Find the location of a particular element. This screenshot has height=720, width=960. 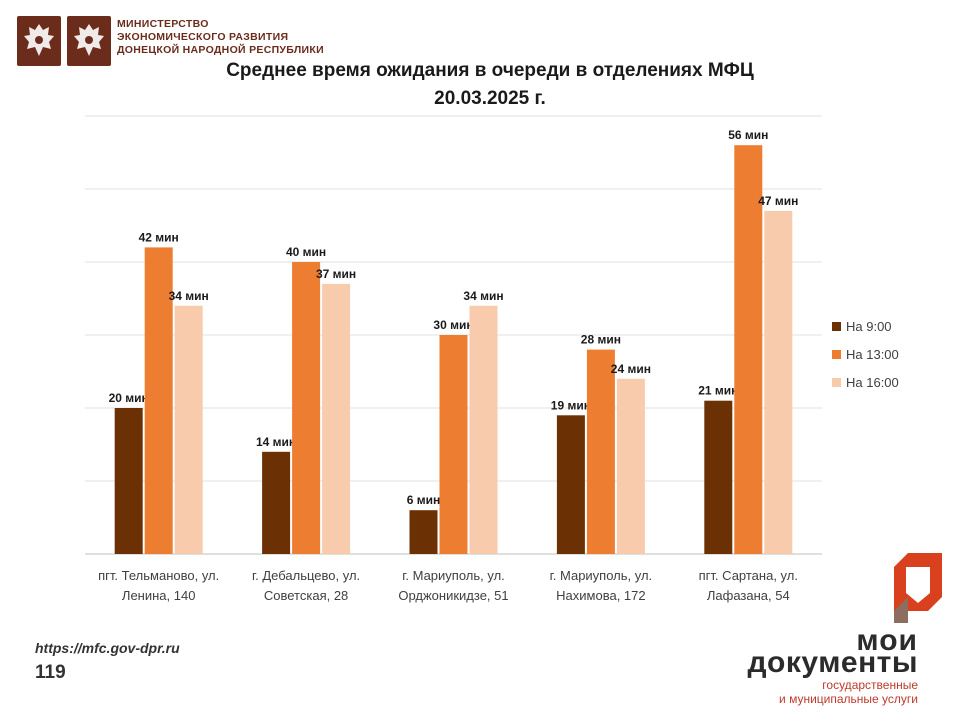

data-label: 28 мин is located at coordinates (601, 340).